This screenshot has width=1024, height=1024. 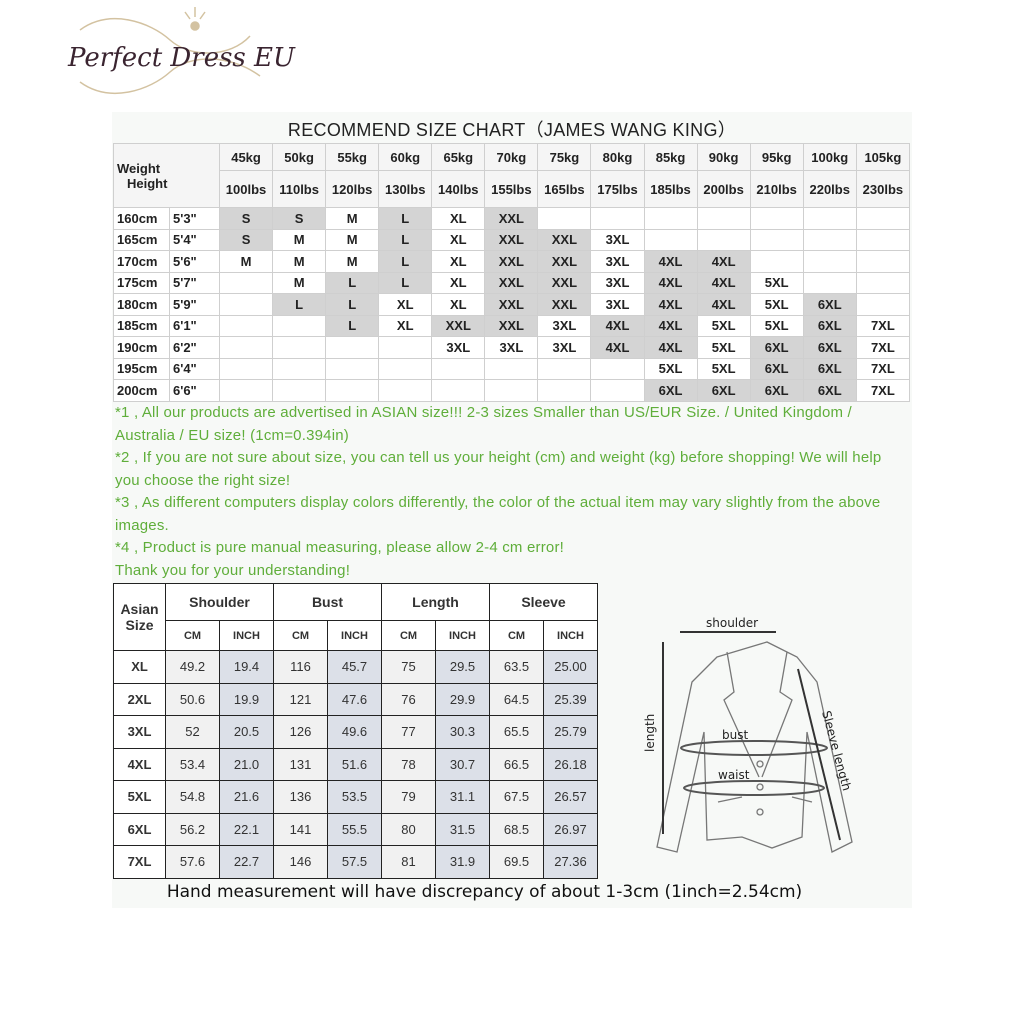 I want to click on height-row: 165cm 5'4" S M M L XL XXL XXL 3XL, so click(x=512, y=239).